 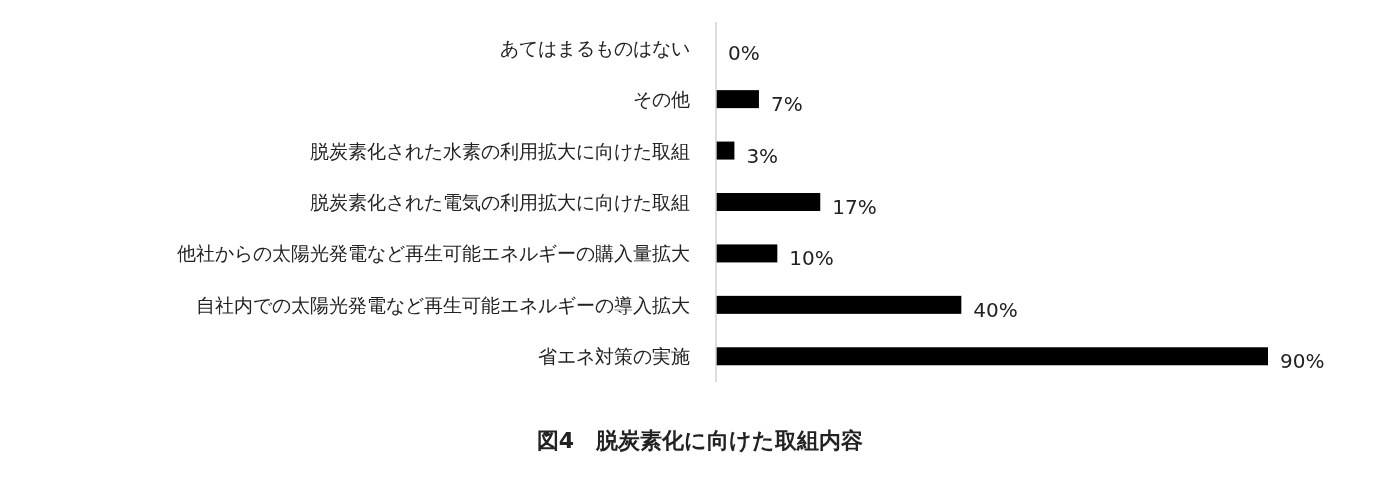 What do you see at coordinates (500, 202) in the screenshot?
I see `y-tick-label: 脱炭素化された電気の利用拡大に向けた取組` at bounding box center [500, 202].